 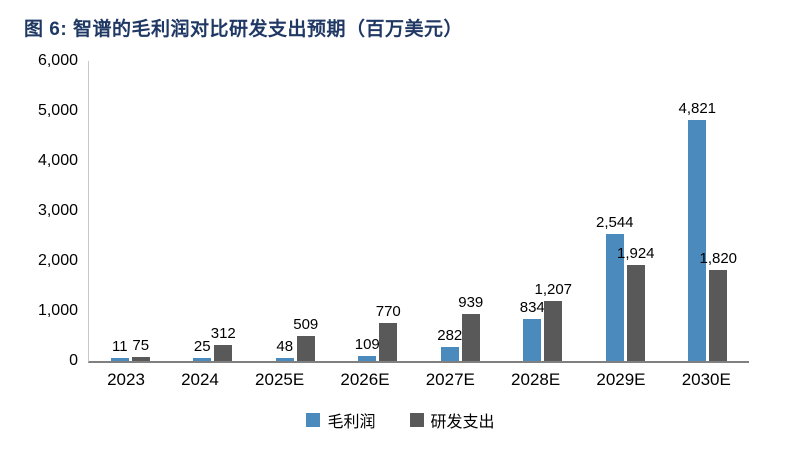 I want to click on bar-group: 109 770, so click(x=378, y=332).